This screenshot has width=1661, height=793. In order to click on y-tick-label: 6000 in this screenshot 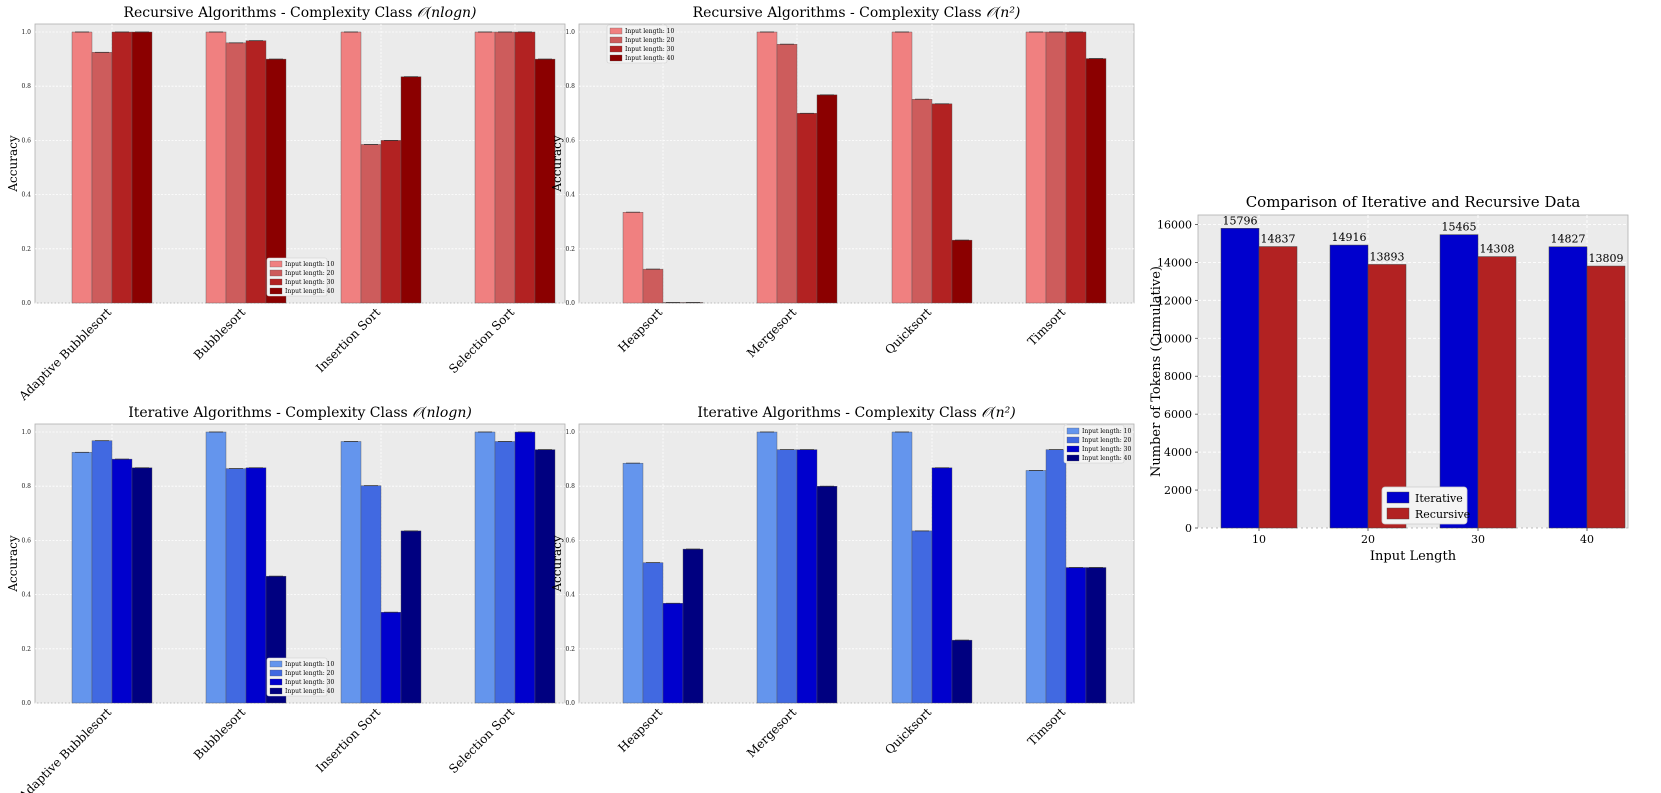, I will do `click(1178, 414)`.